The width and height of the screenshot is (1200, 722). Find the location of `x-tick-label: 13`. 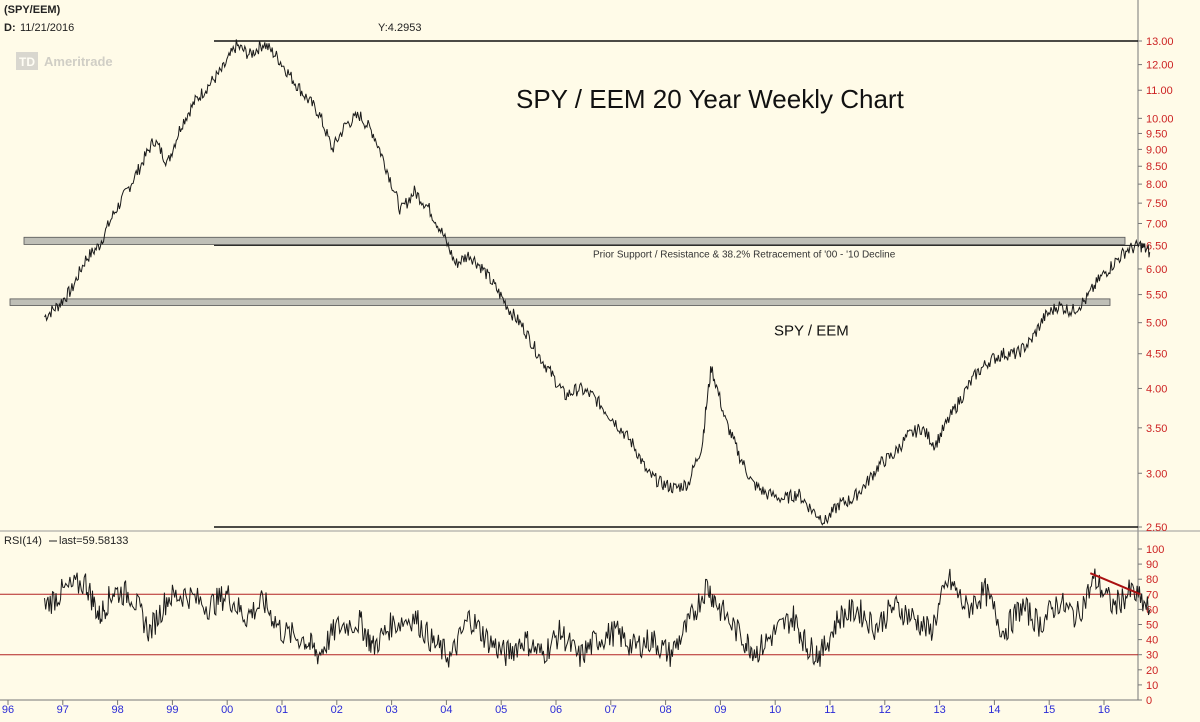

x-tick-label: 13 is located at coordinates (939, 710).